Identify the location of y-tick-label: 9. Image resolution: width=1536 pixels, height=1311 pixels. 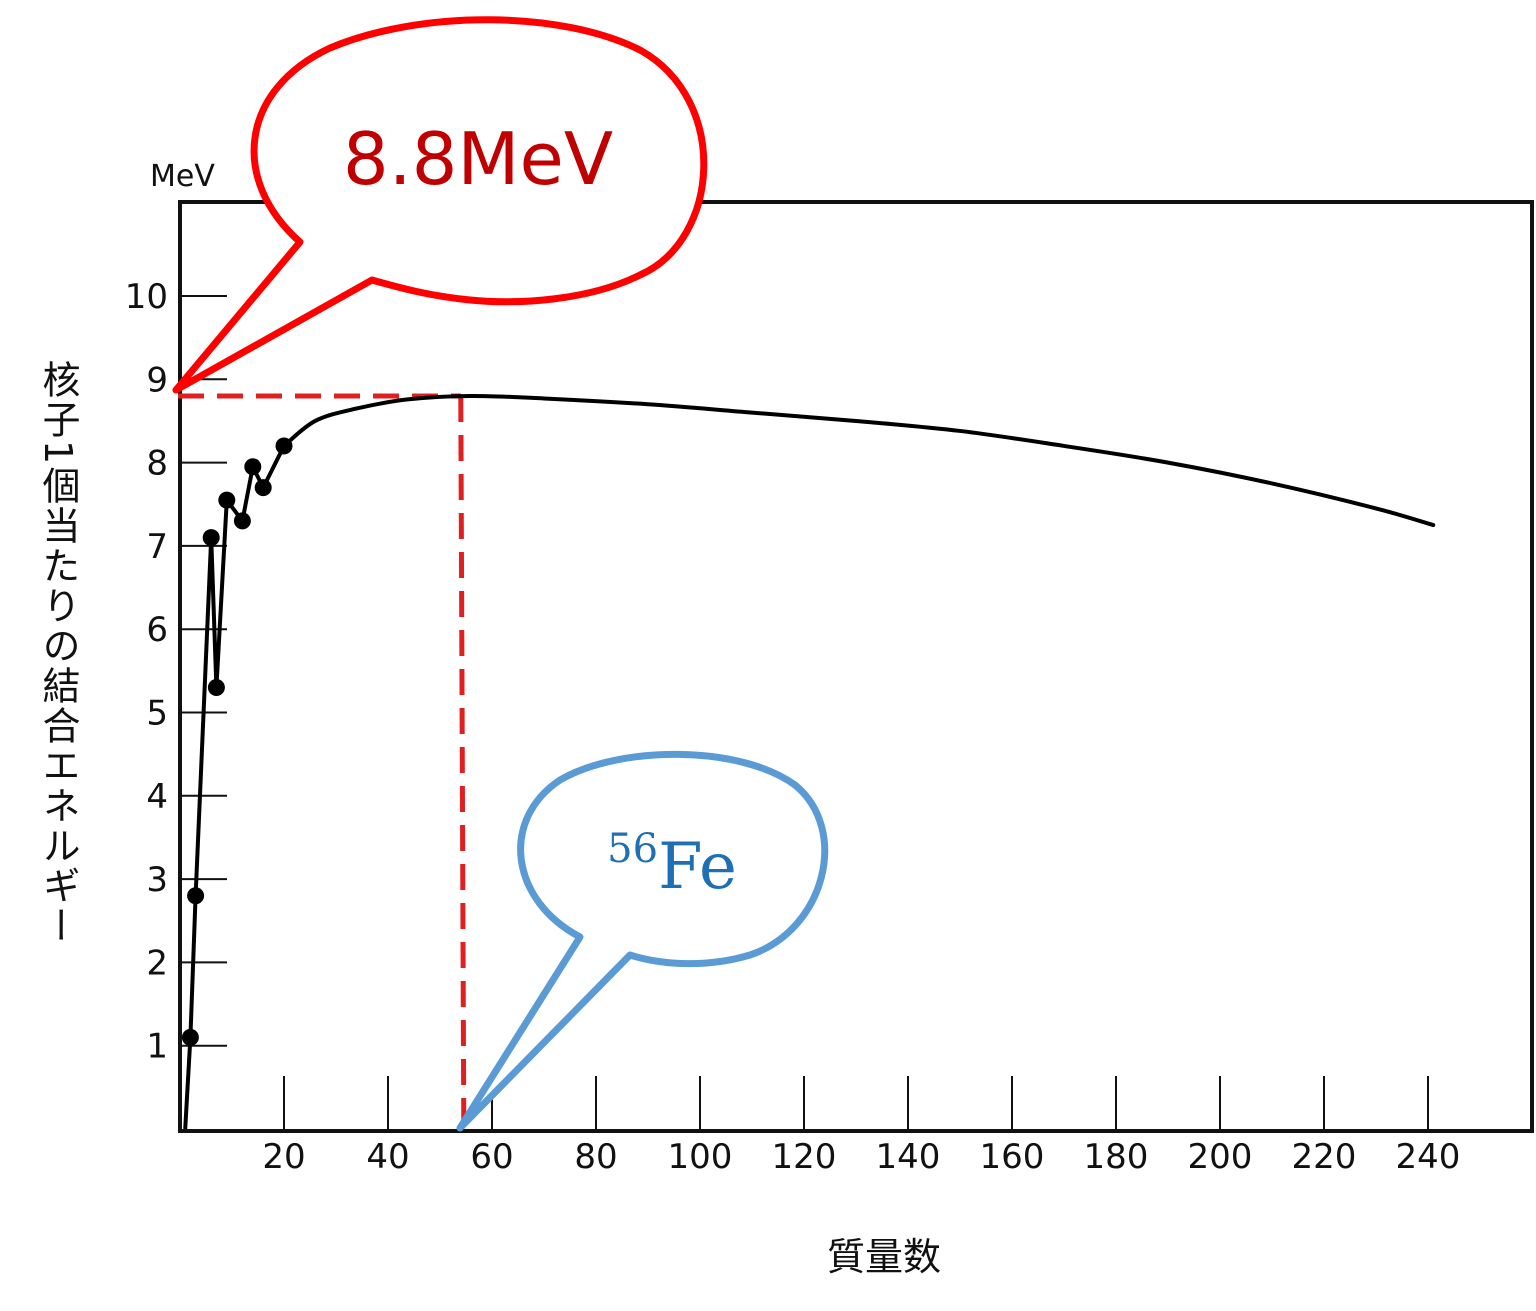
(157, 380).